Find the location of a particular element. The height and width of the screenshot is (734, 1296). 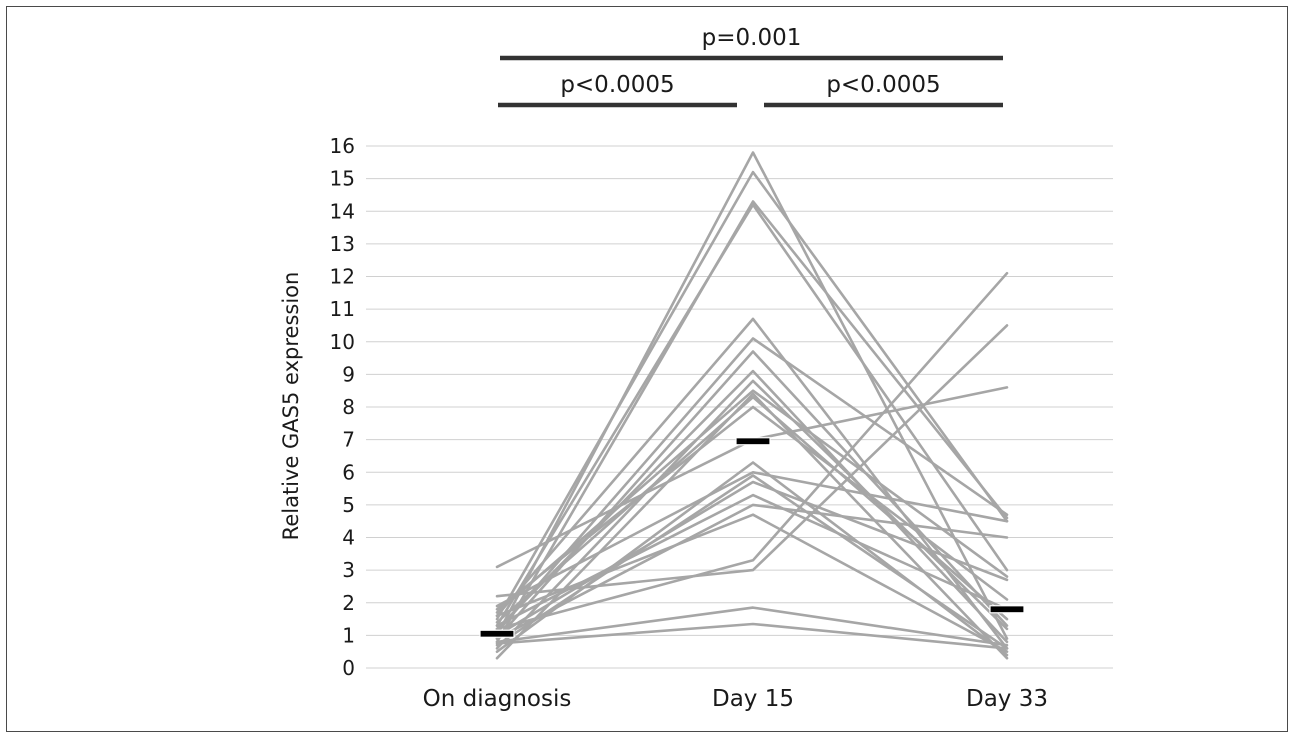

x-category-label: Day 15 is located at coordinates (753, 699).